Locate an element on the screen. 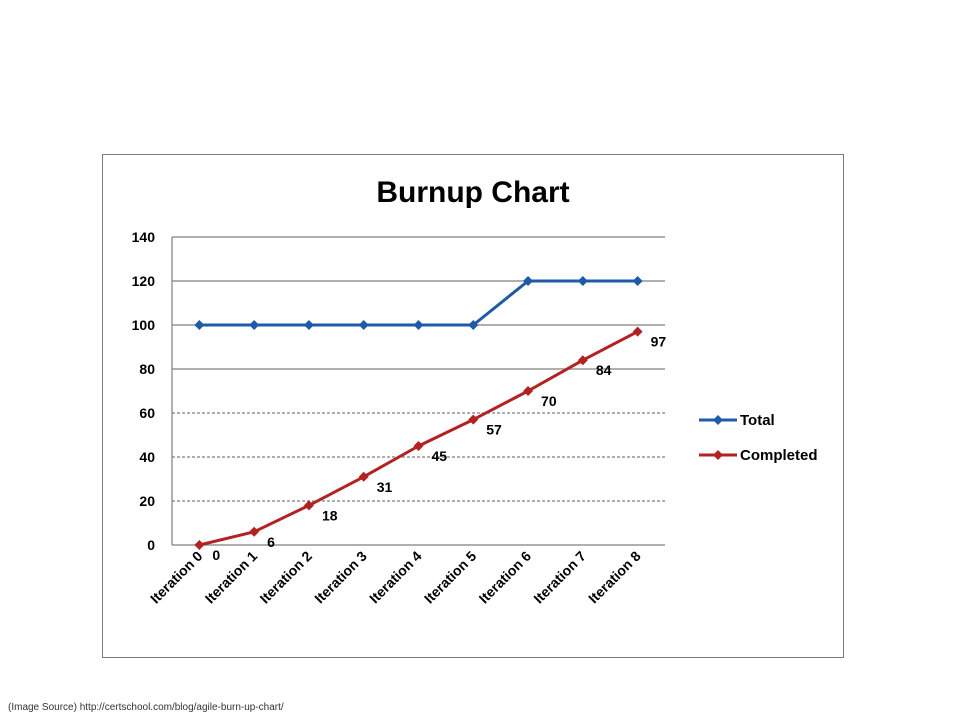  legend-label-total: Total is located at coordinates (757, 420).